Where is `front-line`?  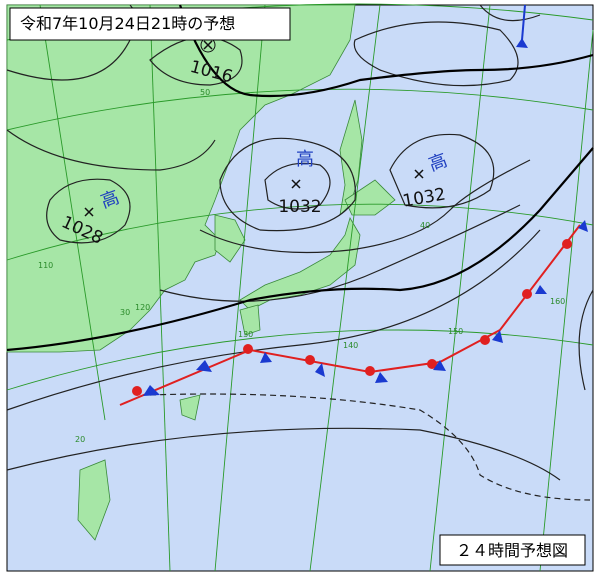 front-line is located at coordinates (523, 22).